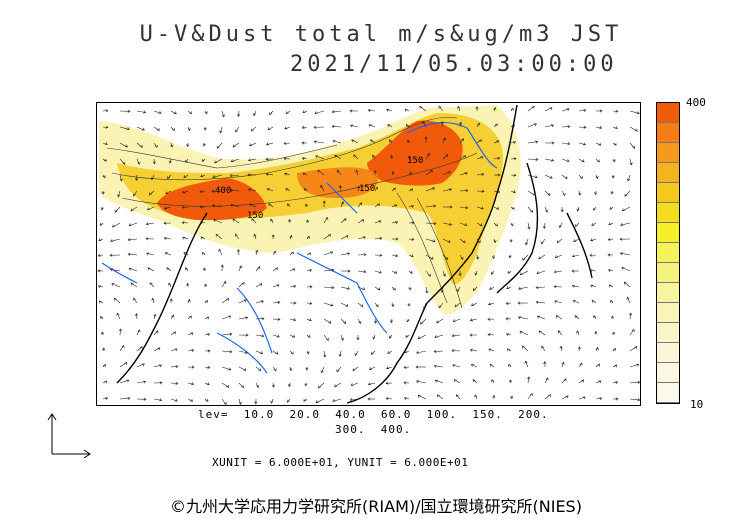  I want to click on forecast-datetime: 2021/11/05.03:00:00, so click(454, 64).